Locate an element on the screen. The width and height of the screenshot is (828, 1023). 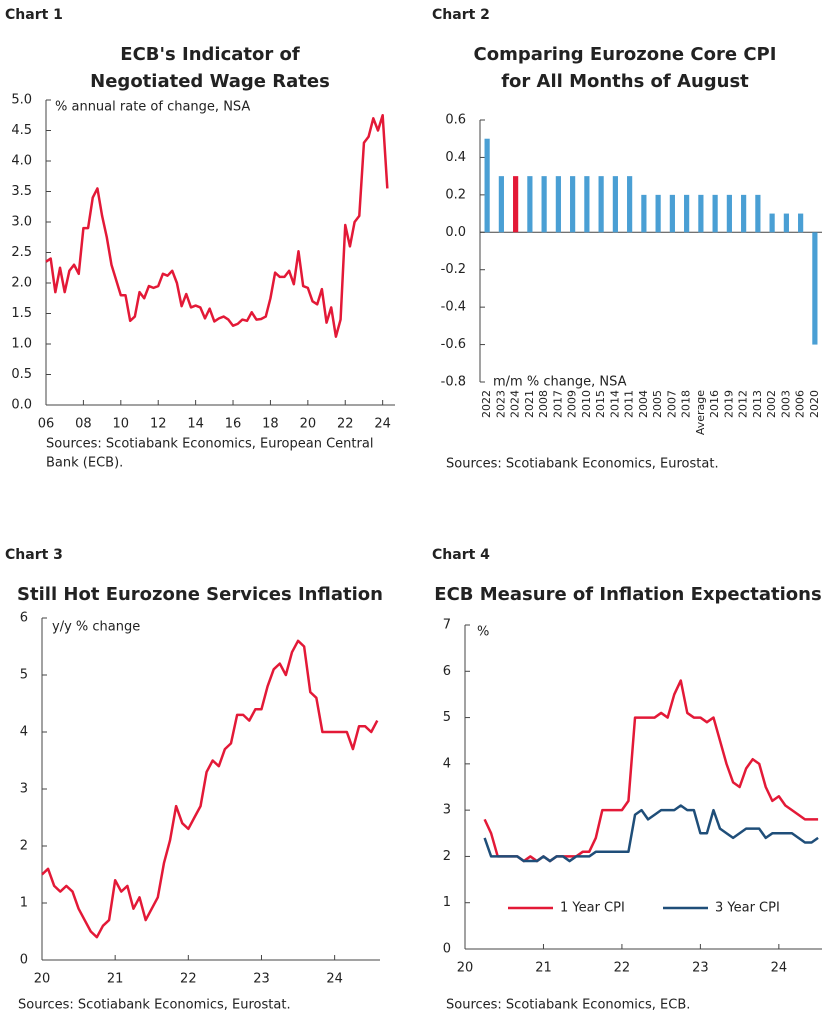
axis-note: y/y % change is located at coordinates (96, 627).